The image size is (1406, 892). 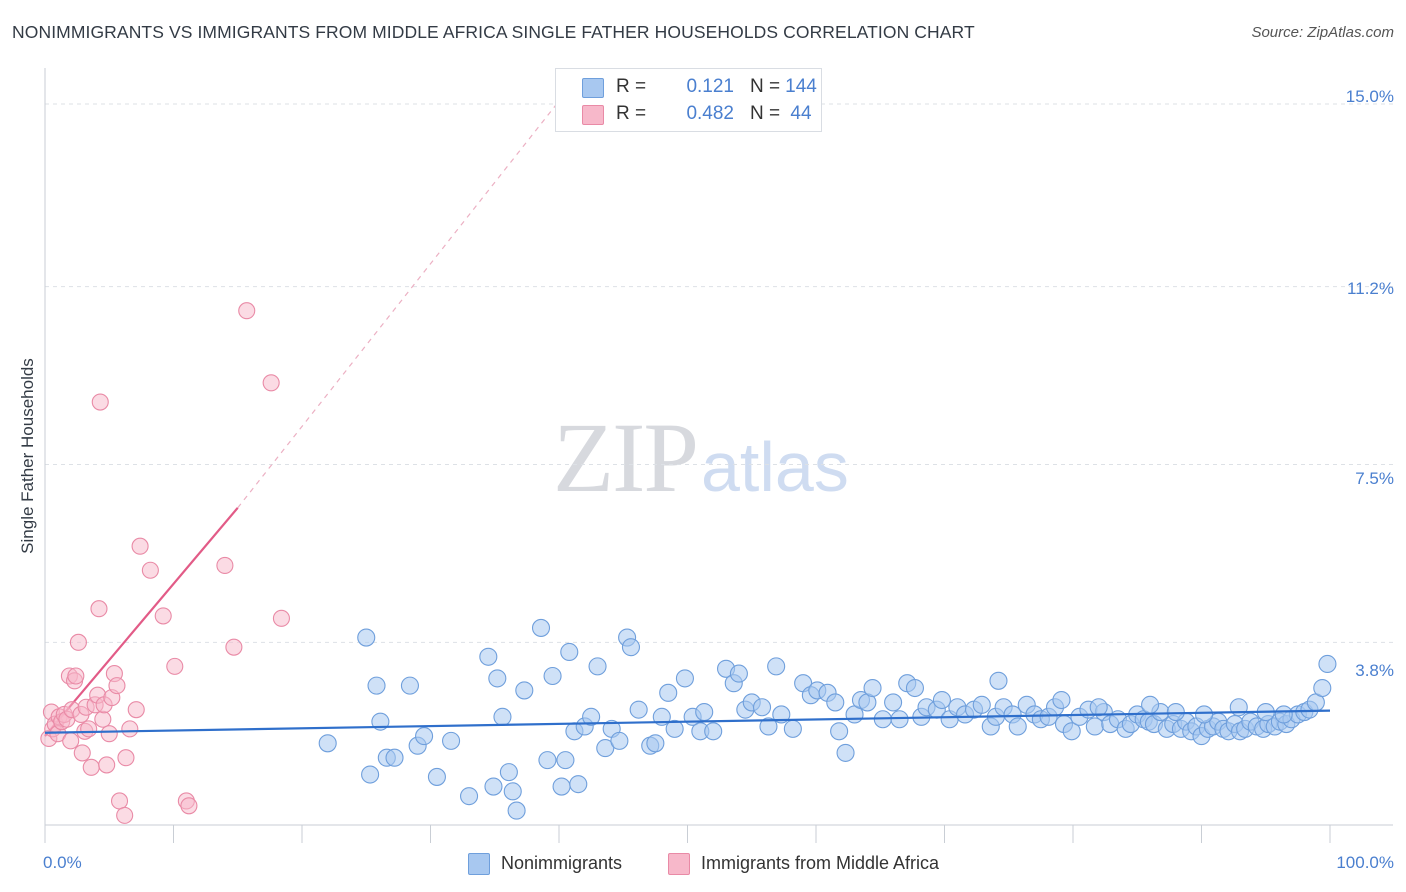 What do you see at coordinates (801, 86) in the screenshot?
I see `n-value: 144` at bounding box center [801, 86].